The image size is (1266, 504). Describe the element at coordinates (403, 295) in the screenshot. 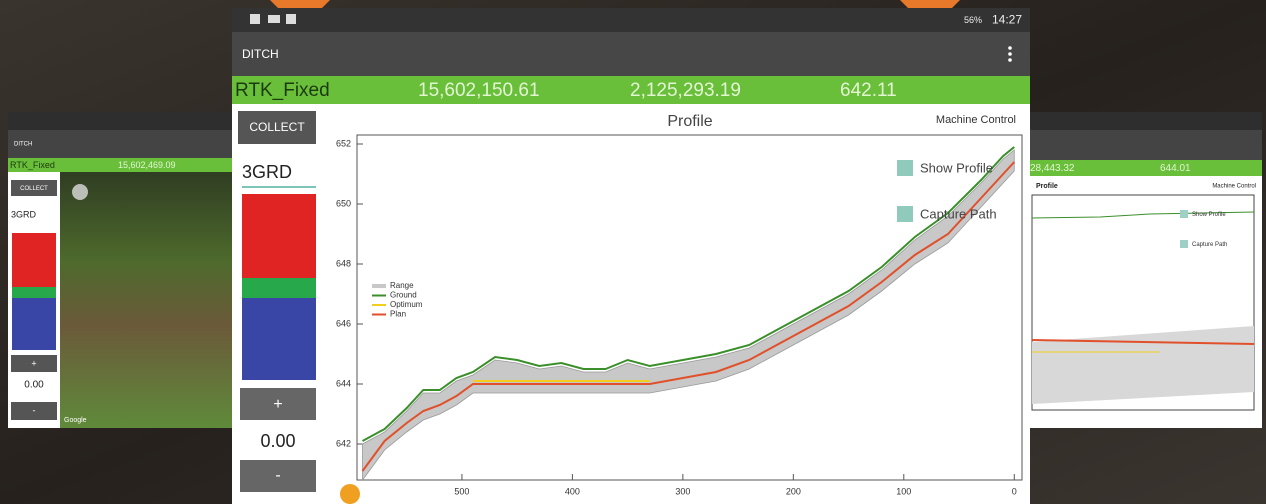

I see `legend-label: Ground` at that location.